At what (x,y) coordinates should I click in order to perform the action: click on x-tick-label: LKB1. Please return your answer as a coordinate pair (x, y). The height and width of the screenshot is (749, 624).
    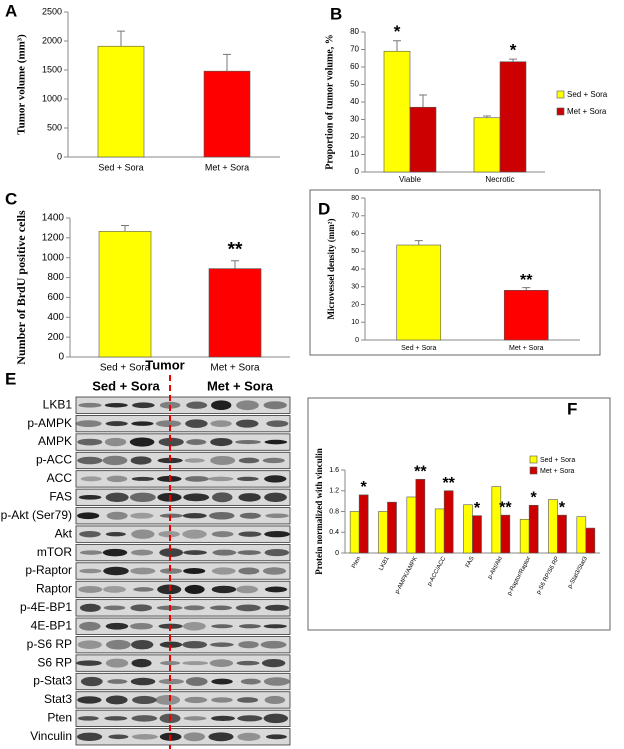
    Looking at the image, I should click on (384, 563).